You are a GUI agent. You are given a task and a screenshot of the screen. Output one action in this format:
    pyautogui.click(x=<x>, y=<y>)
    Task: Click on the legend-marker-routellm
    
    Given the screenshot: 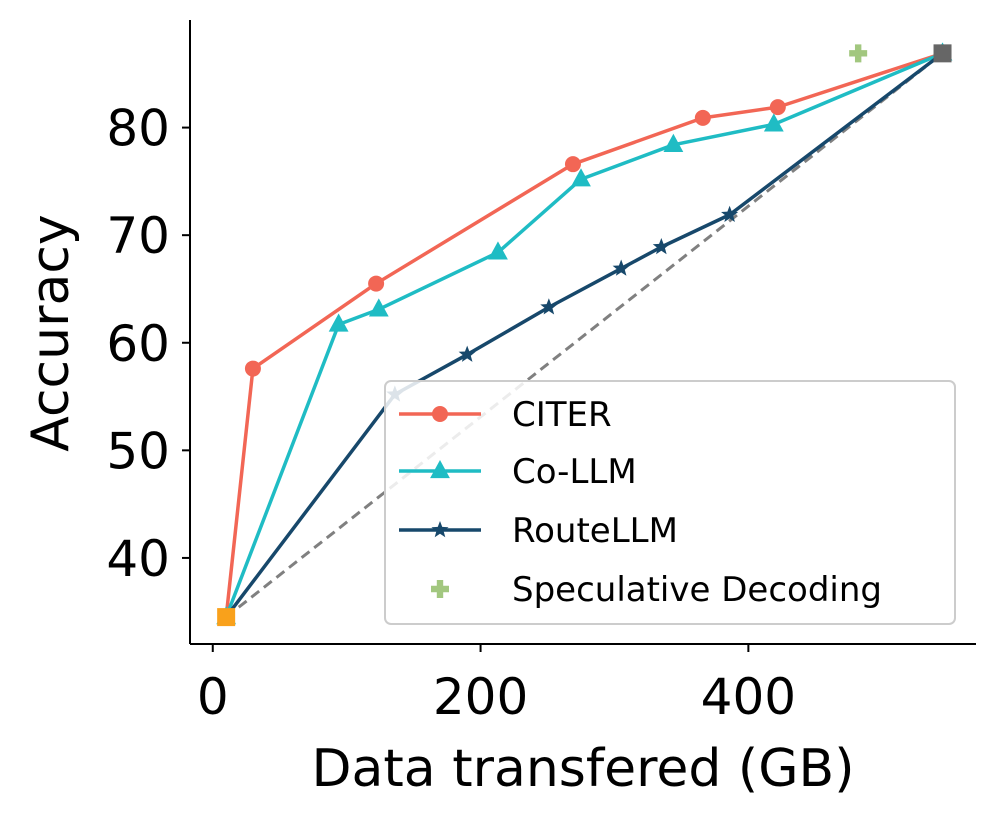 What is the action you would take?
    pyautogui.click(x=440, y=529)
    